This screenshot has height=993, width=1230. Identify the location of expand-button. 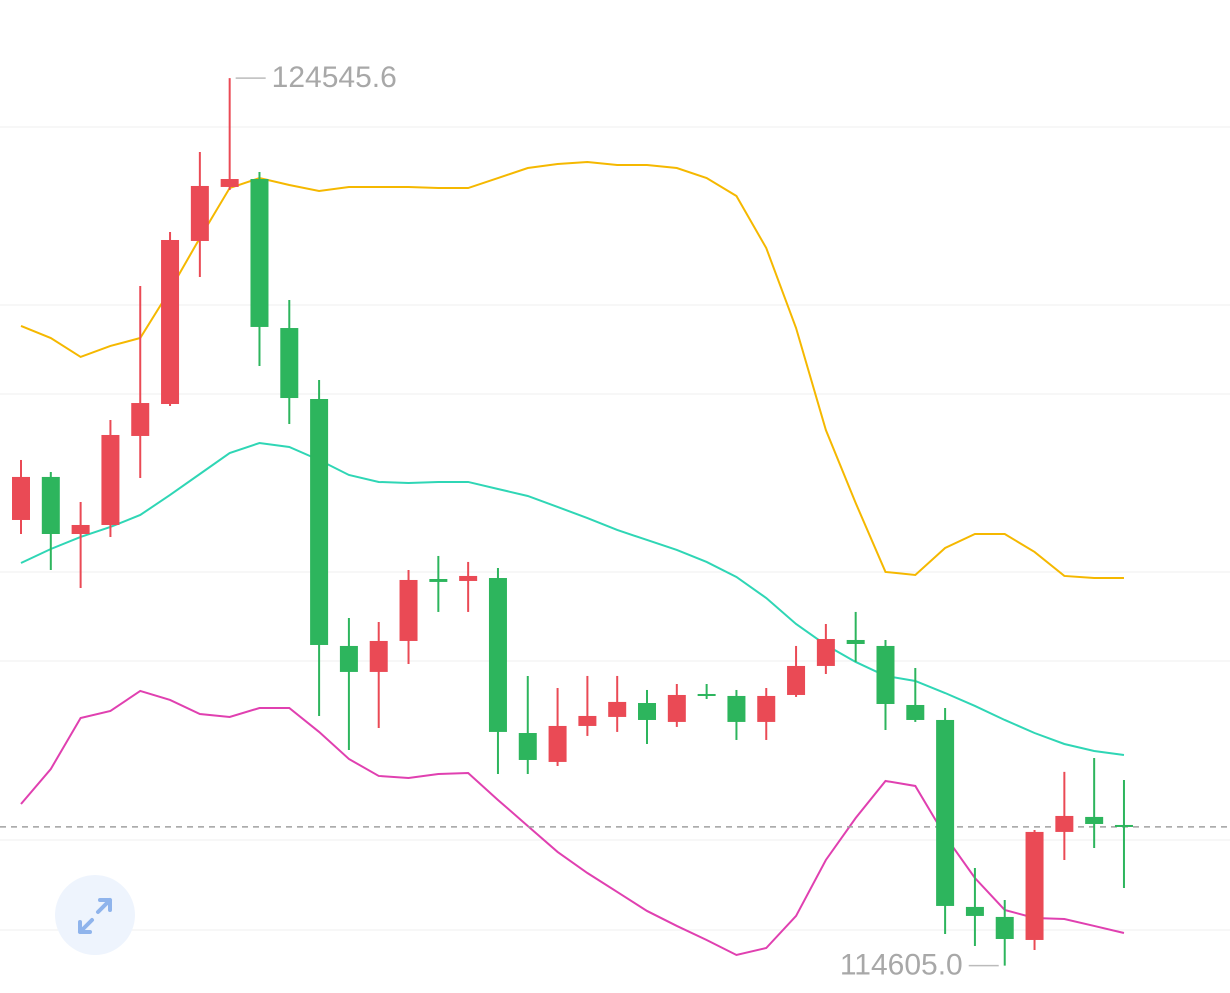
(95, 915).